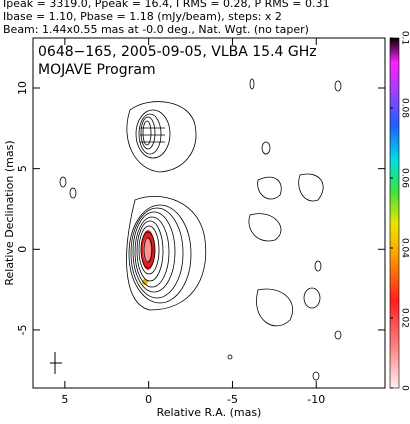 This screenshot has width=410, height=424. What do you see at coordinates (177, 52) in the screenshot?
I see `chart-title: 0648−165, 2005-09-05, VLBA 15.4 GHz` at bounding box center [177, 52].